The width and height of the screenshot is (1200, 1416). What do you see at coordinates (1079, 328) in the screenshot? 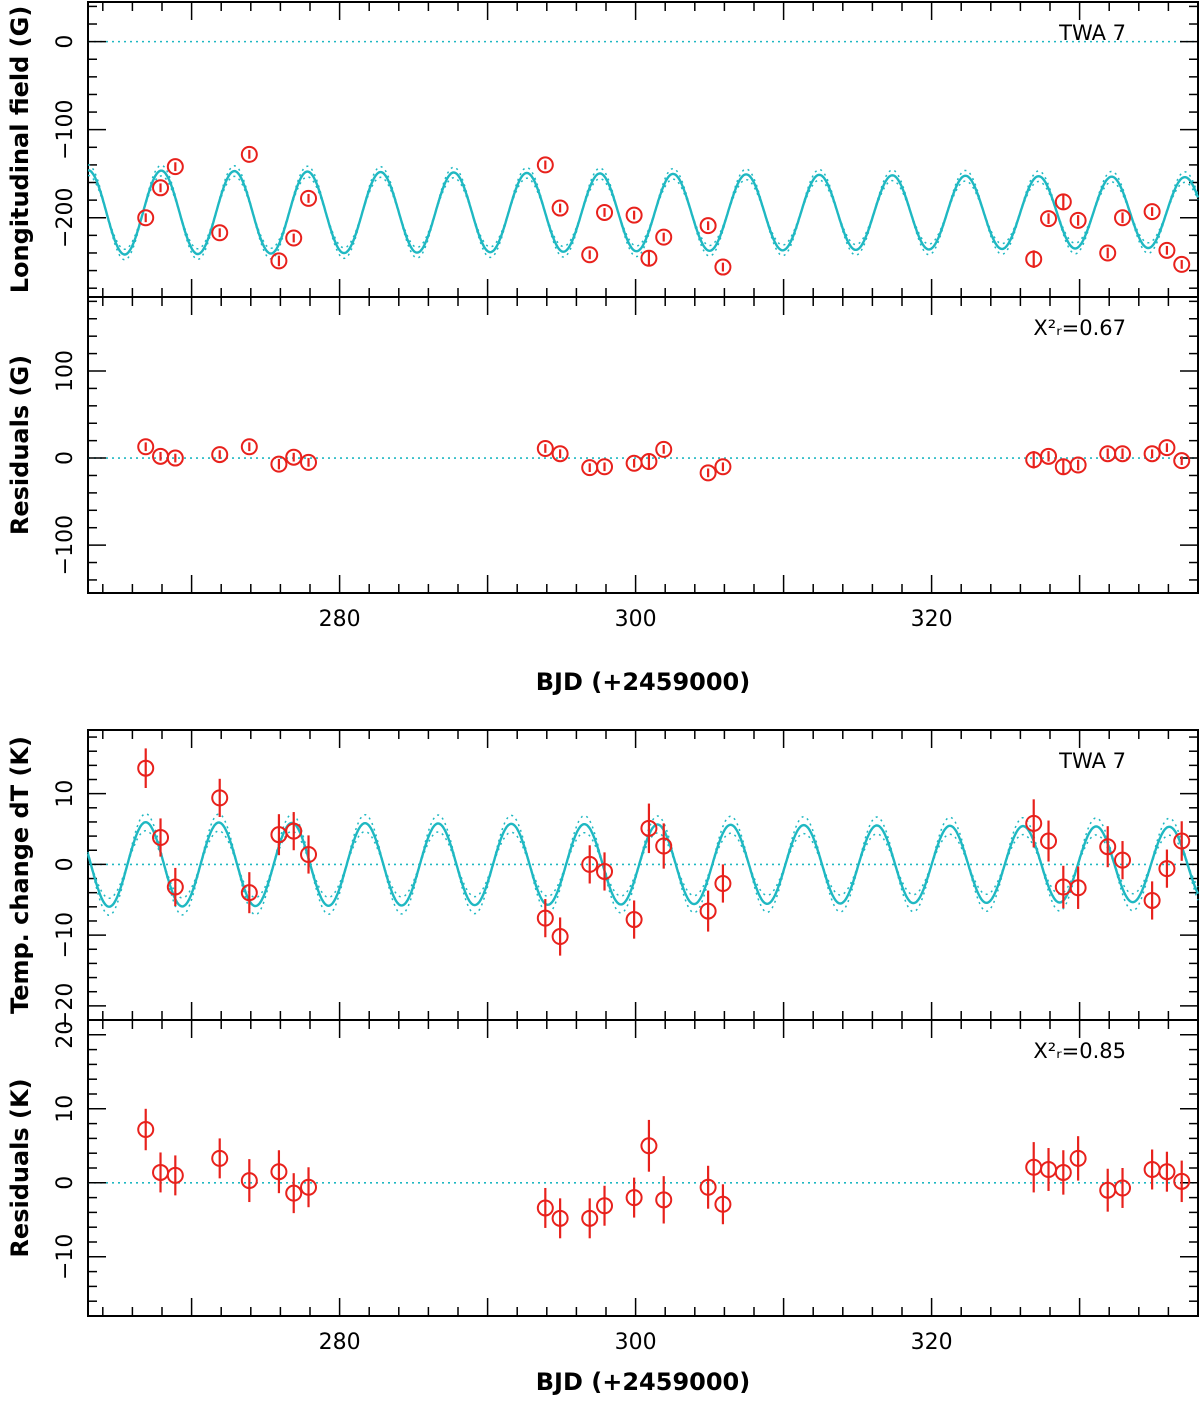
I see `panel-annotation: X²ᵣ=0.67` at bounding box center [1079, 328].